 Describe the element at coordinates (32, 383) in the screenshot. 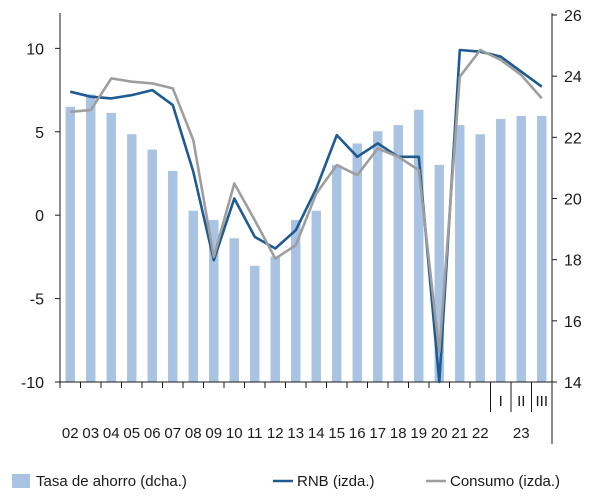

I see `left-tick-label: -10` at that location.